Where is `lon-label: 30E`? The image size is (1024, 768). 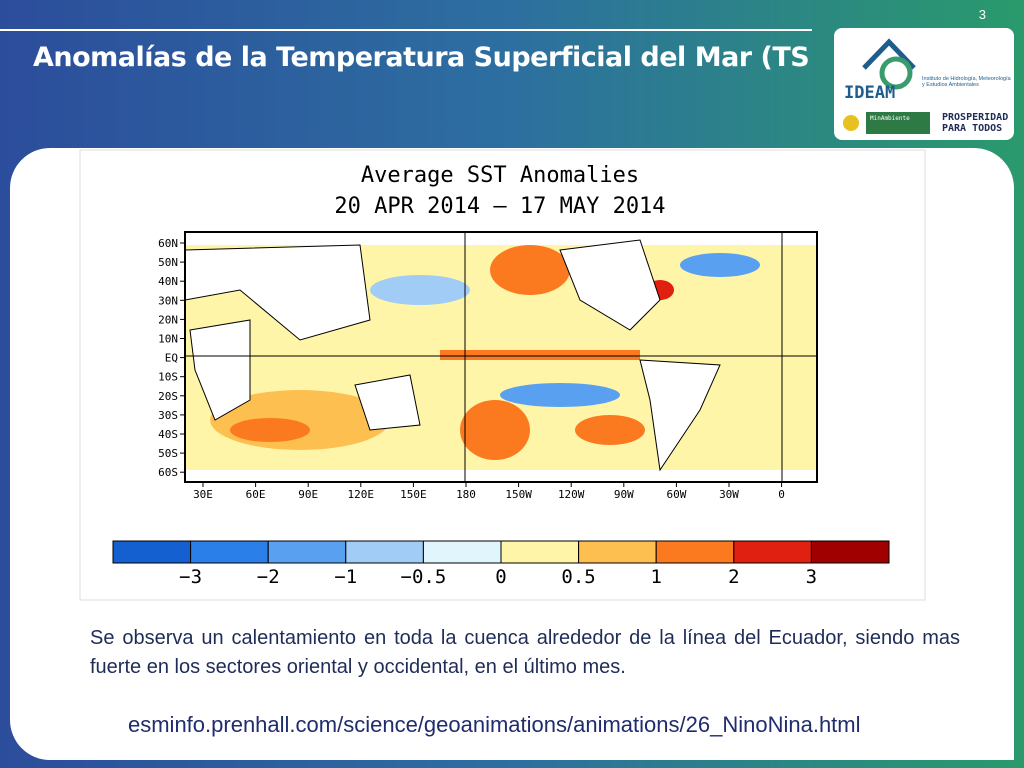
lon-label: 30E is located at coordinates (203, 494).